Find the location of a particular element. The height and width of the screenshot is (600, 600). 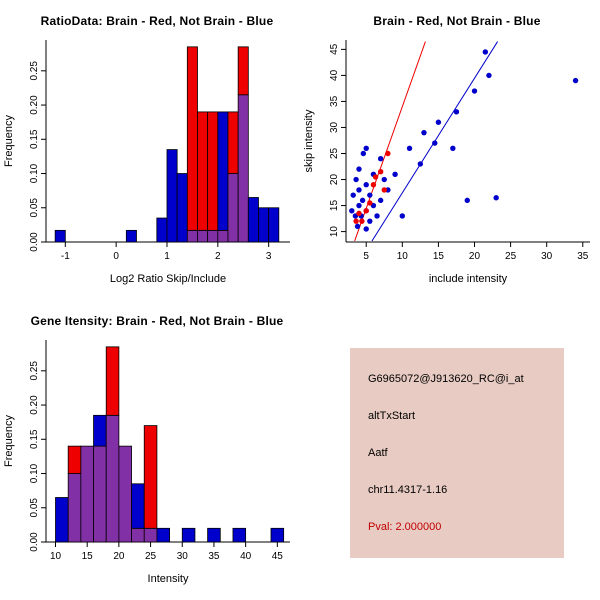

scatter-title: Brain - Red, Not Brain - Blue is located at coordinates (457, 21).